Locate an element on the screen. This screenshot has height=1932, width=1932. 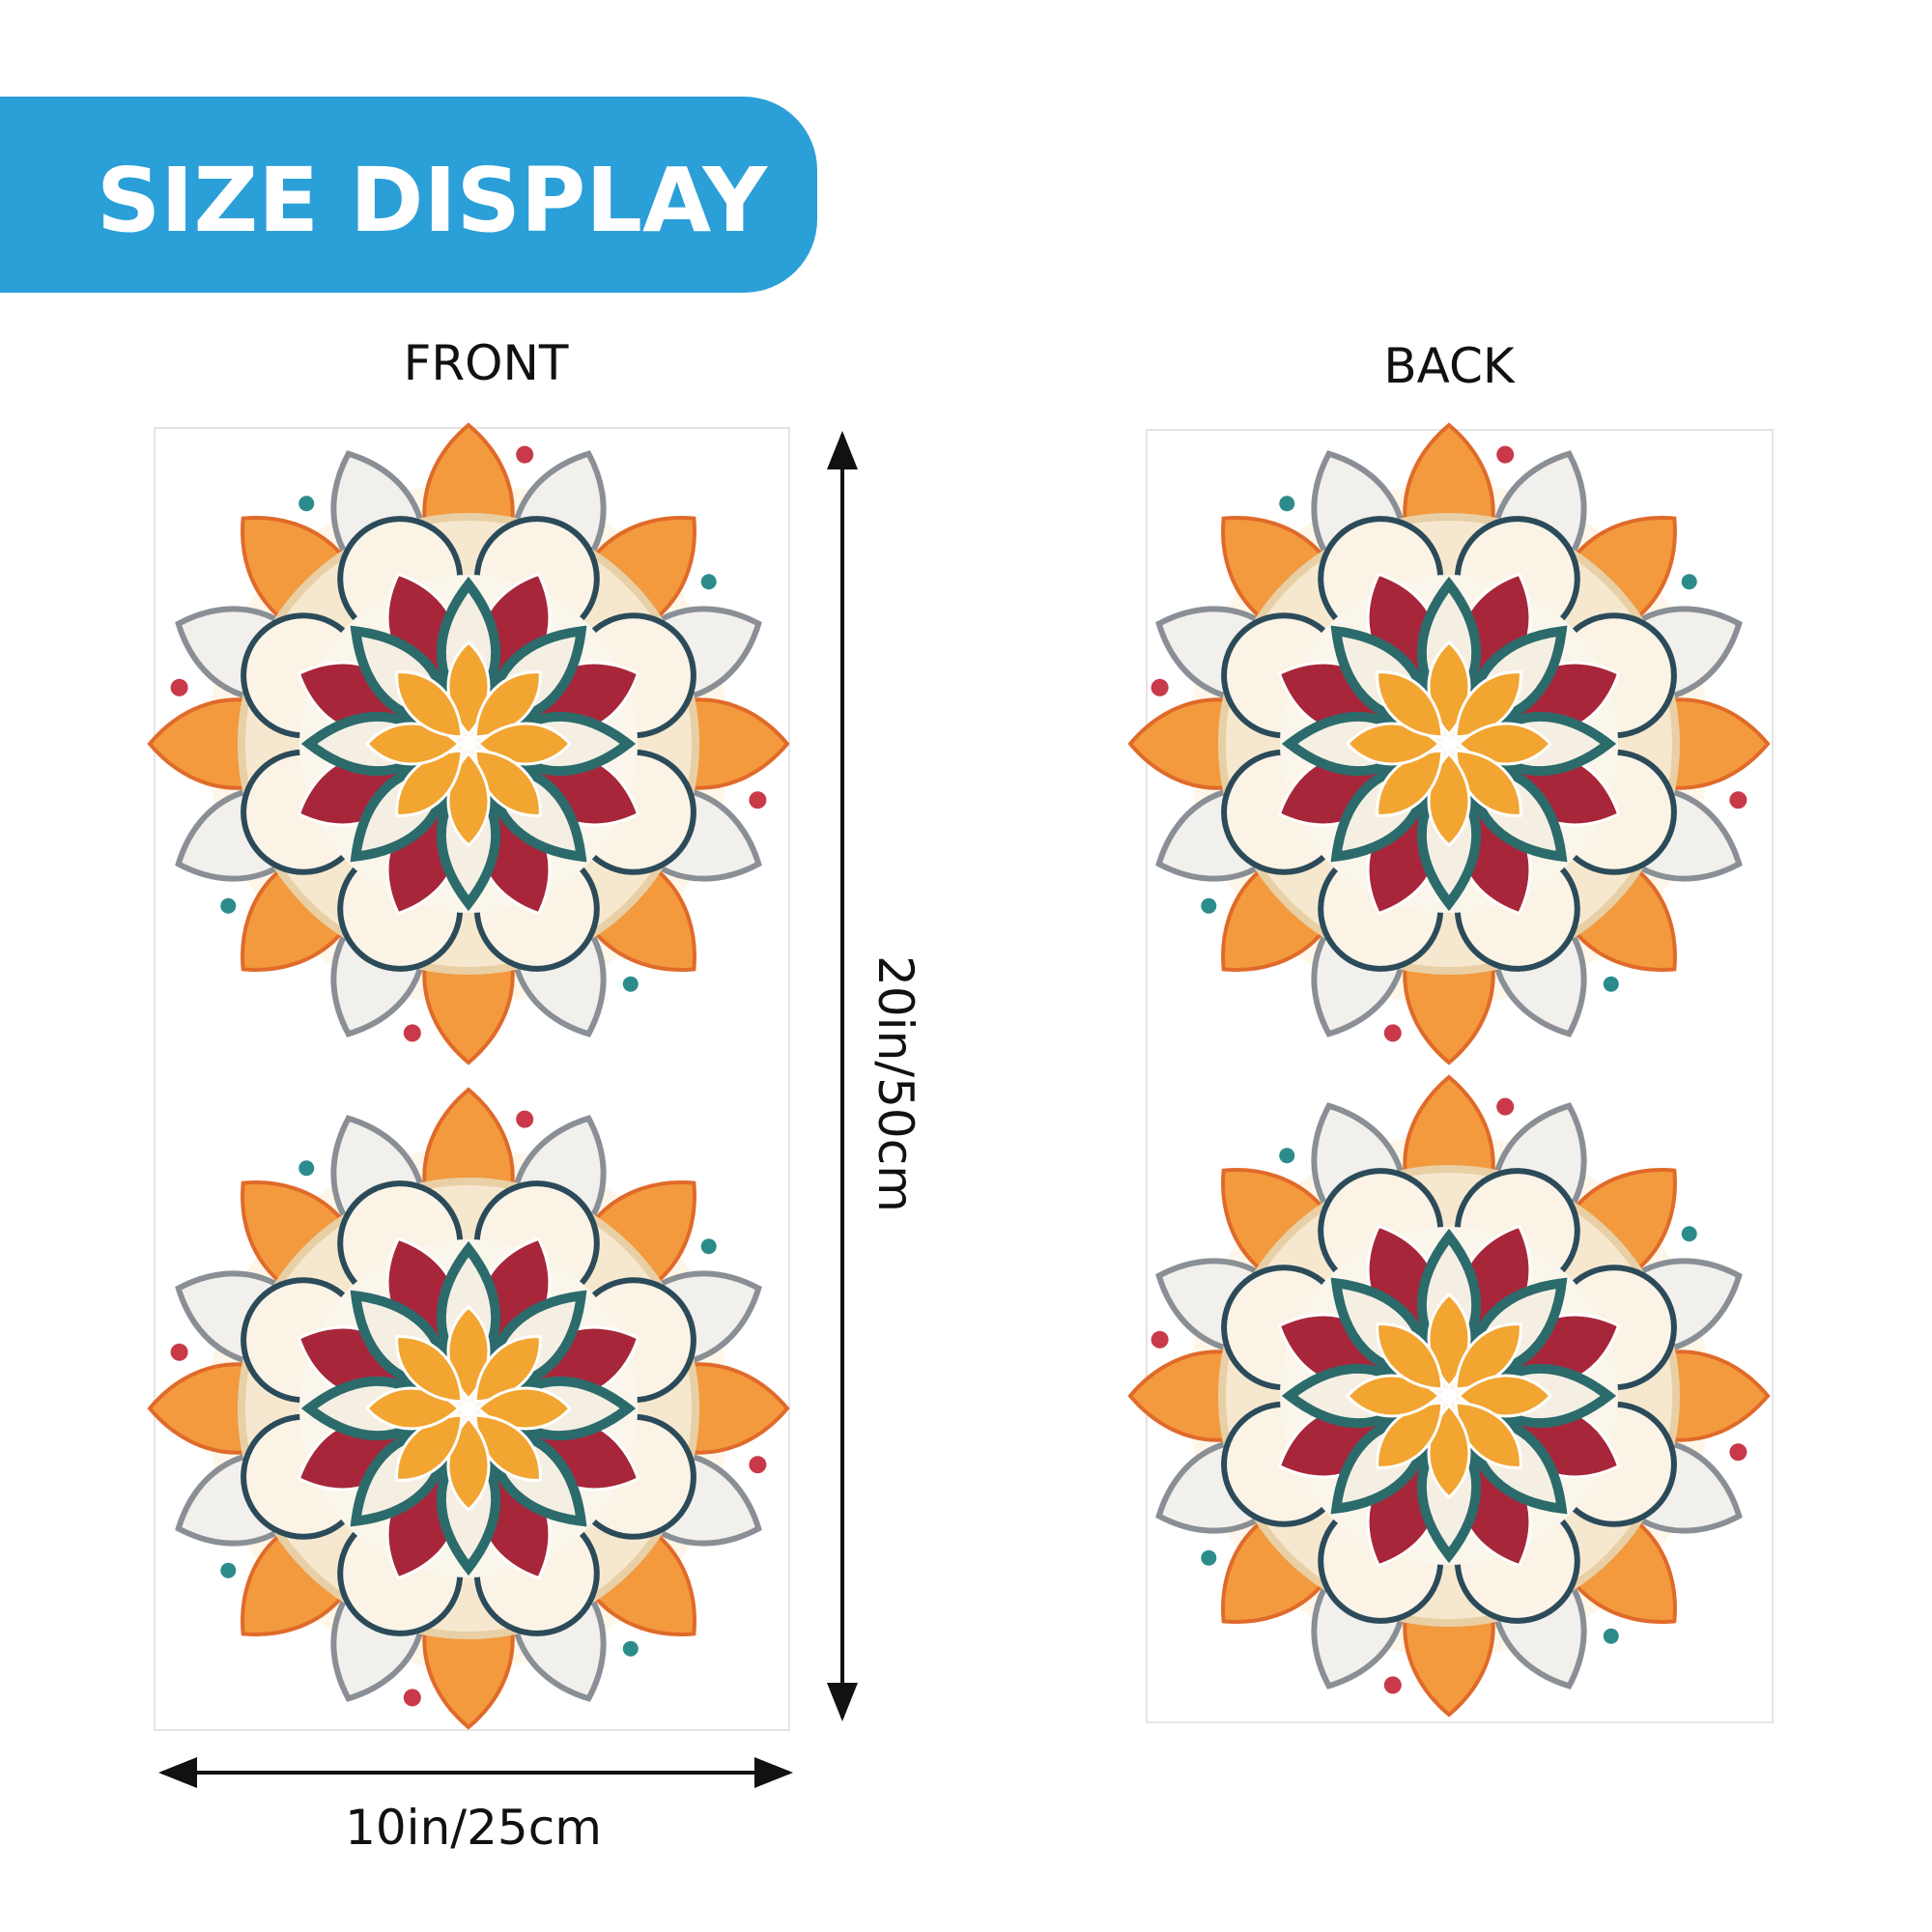
title-banner is located at coordinates (408, 195).